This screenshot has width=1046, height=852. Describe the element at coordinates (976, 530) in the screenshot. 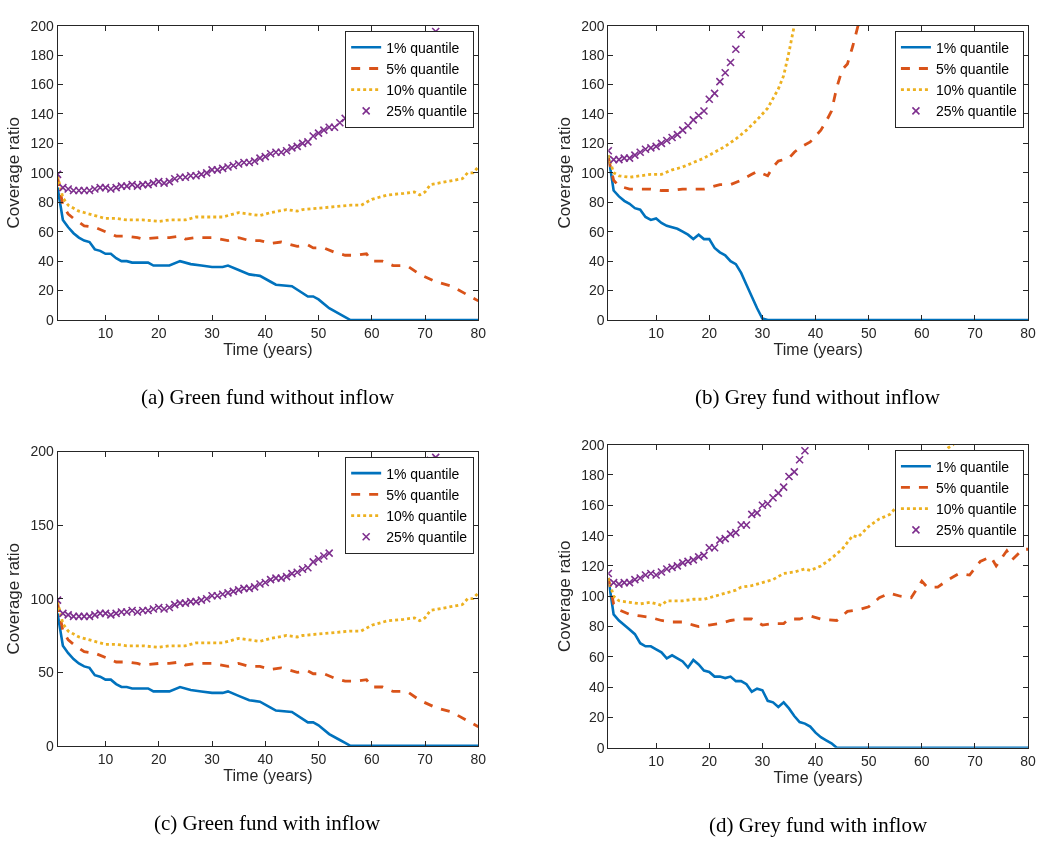

I see `legend-label: 25% quantile` at that location.